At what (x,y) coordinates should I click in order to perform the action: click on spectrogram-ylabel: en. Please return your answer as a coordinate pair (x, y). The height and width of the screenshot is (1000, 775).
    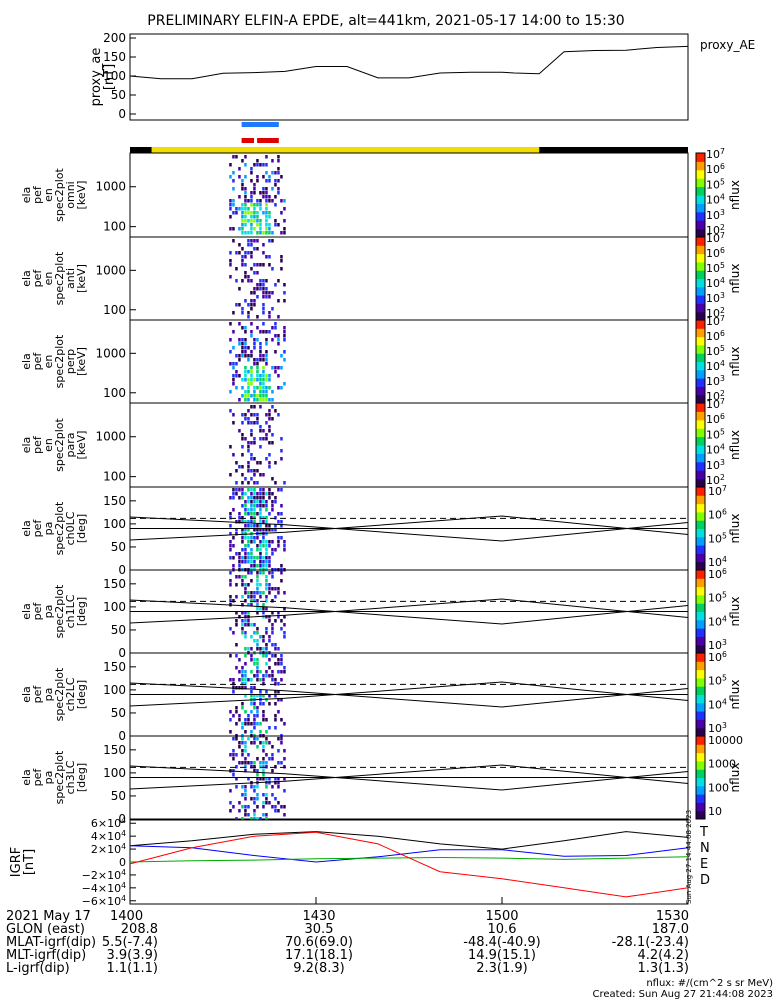
    Looking at the image, I should click on (48, 445).